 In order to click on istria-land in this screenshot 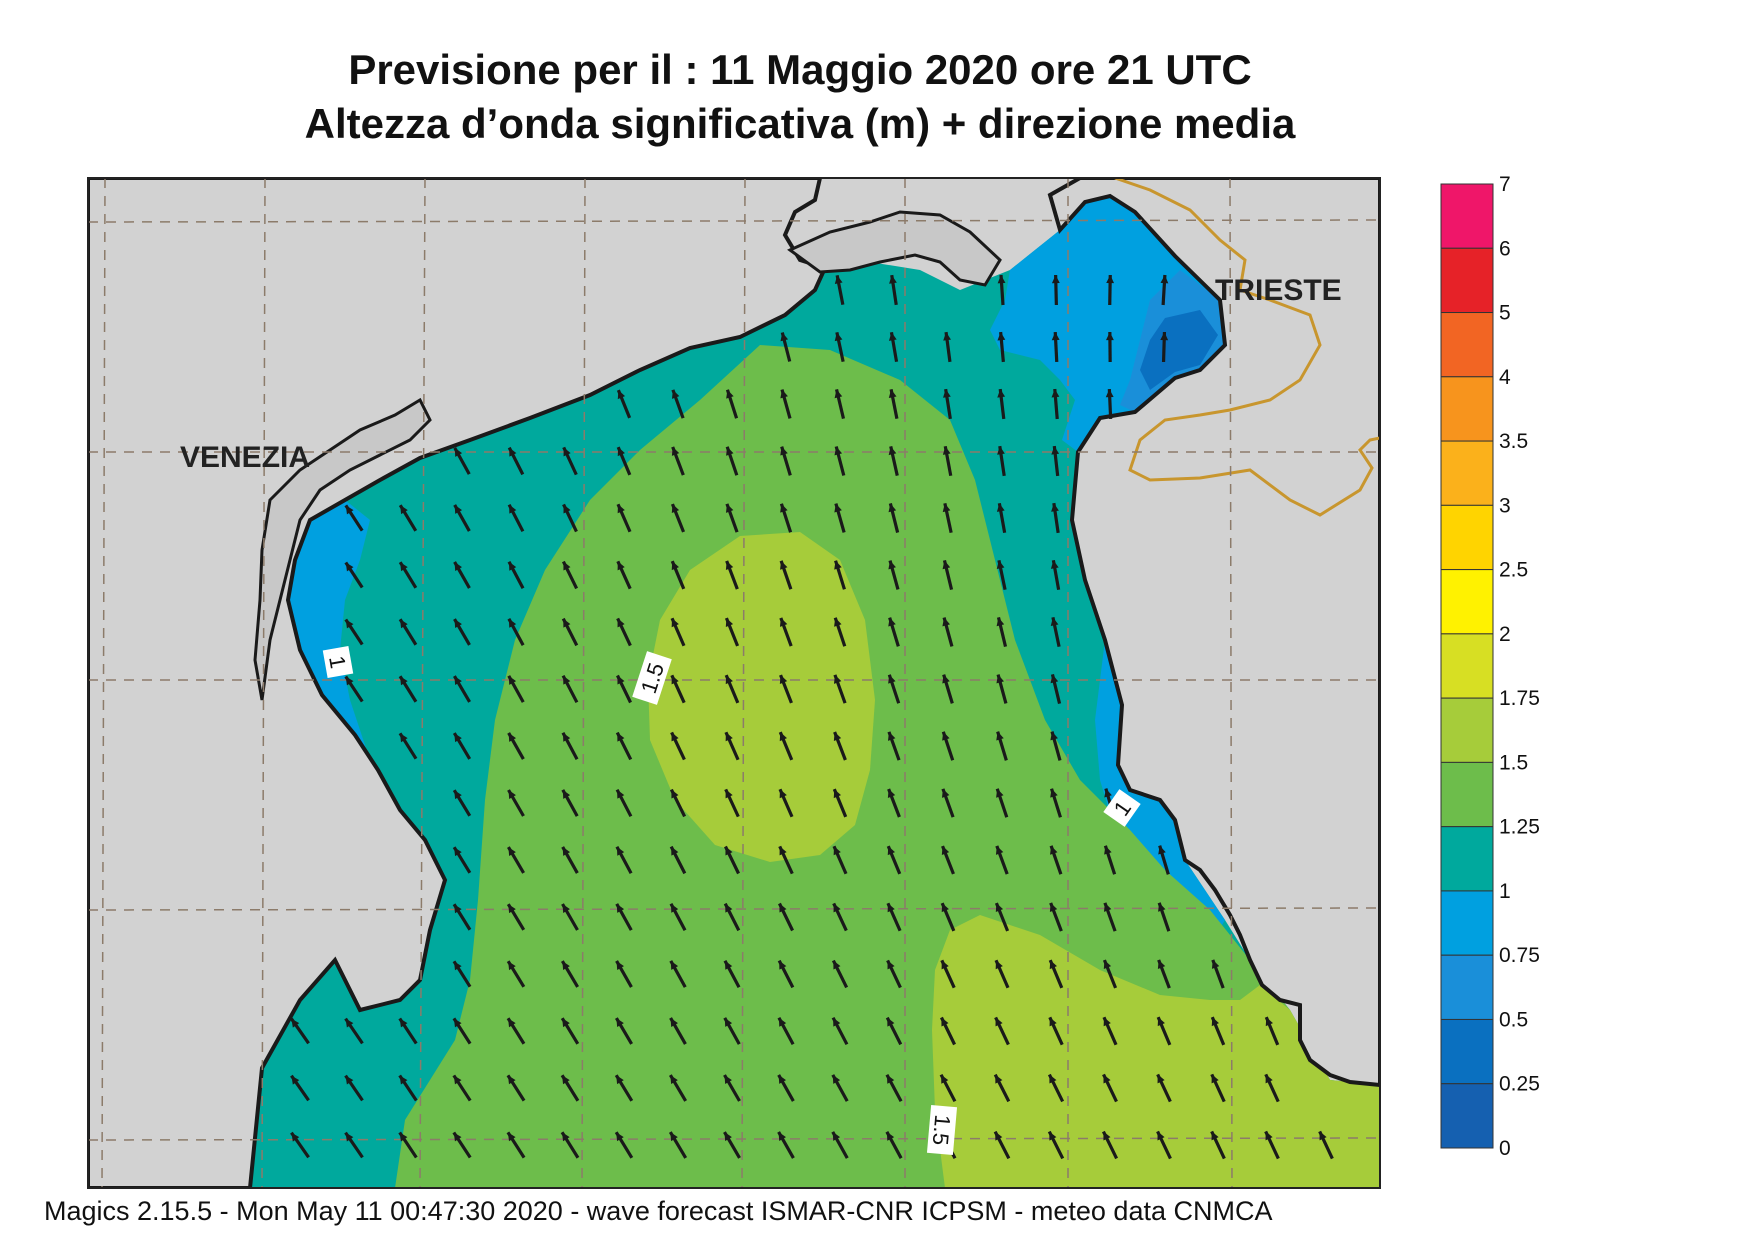, I will do `click(1213, 633)`.